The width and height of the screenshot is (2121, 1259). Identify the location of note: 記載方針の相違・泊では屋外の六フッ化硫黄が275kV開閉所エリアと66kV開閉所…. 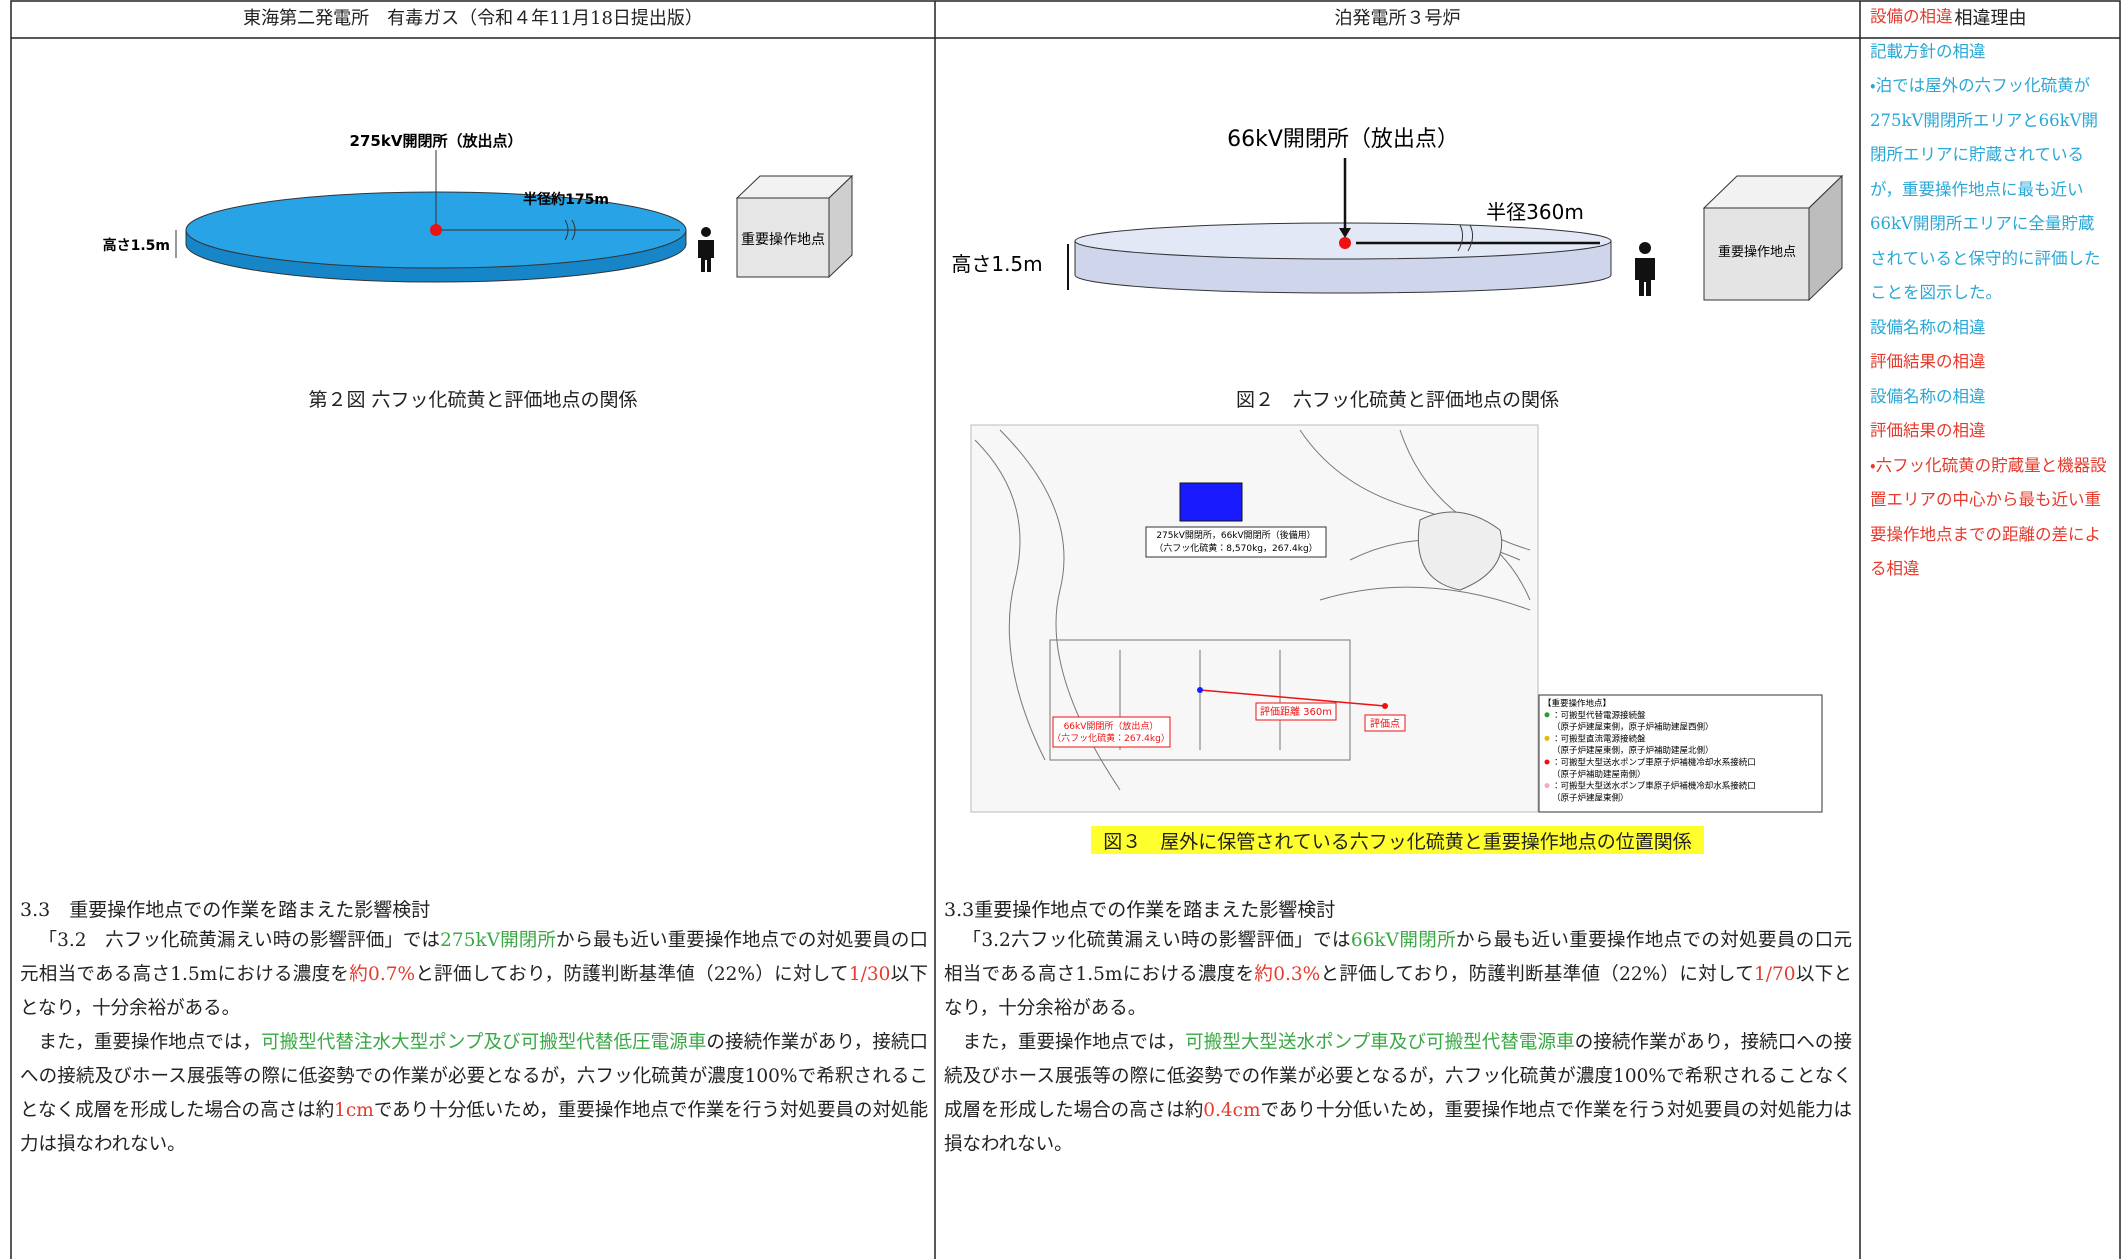
(1990, 173).